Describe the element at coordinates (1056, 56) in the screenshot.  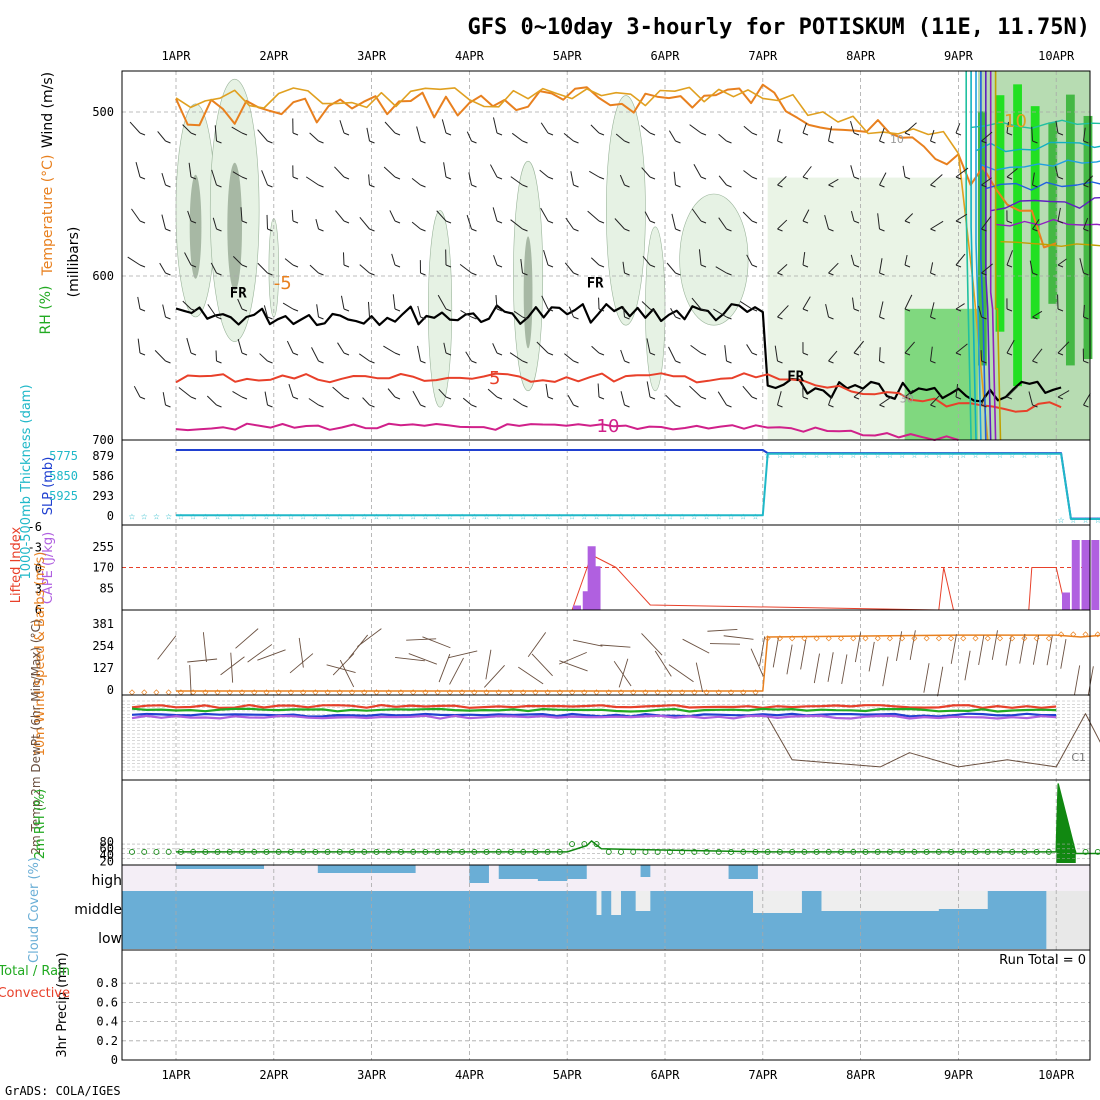
I see `x-tick-top: 10APR` at that location.